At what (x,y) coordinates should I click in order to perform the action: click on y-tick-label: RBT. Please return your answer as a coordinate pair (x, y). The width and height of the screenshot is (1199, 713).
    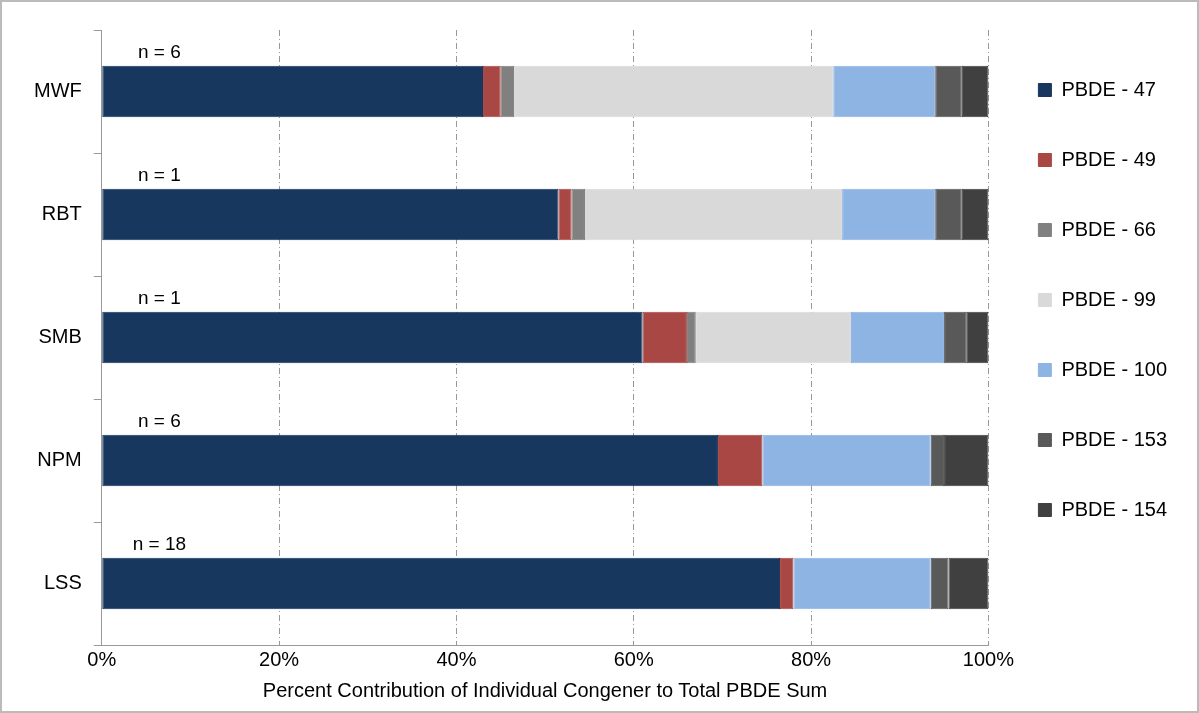
    Looking at the image, I should click on (61, 213).